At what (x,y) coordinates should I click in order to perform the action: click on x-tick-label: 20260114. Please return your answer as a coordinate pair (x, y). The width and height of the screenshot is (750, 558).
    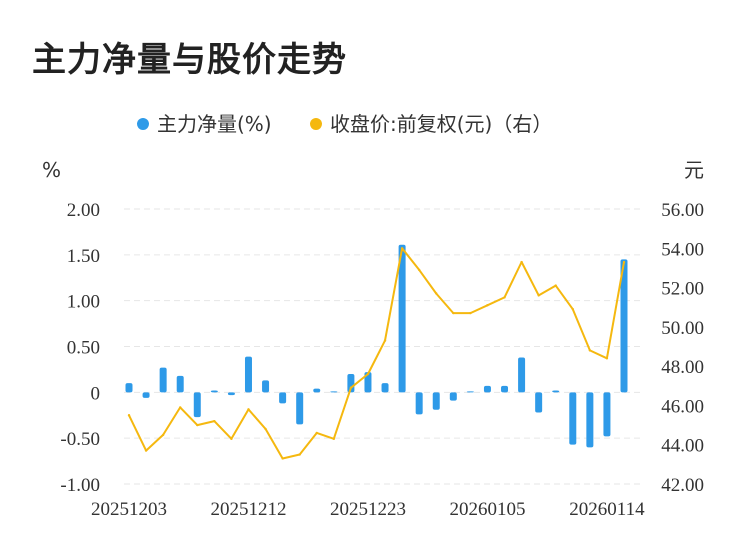
    Looking at the image, I should click on (607, 509).